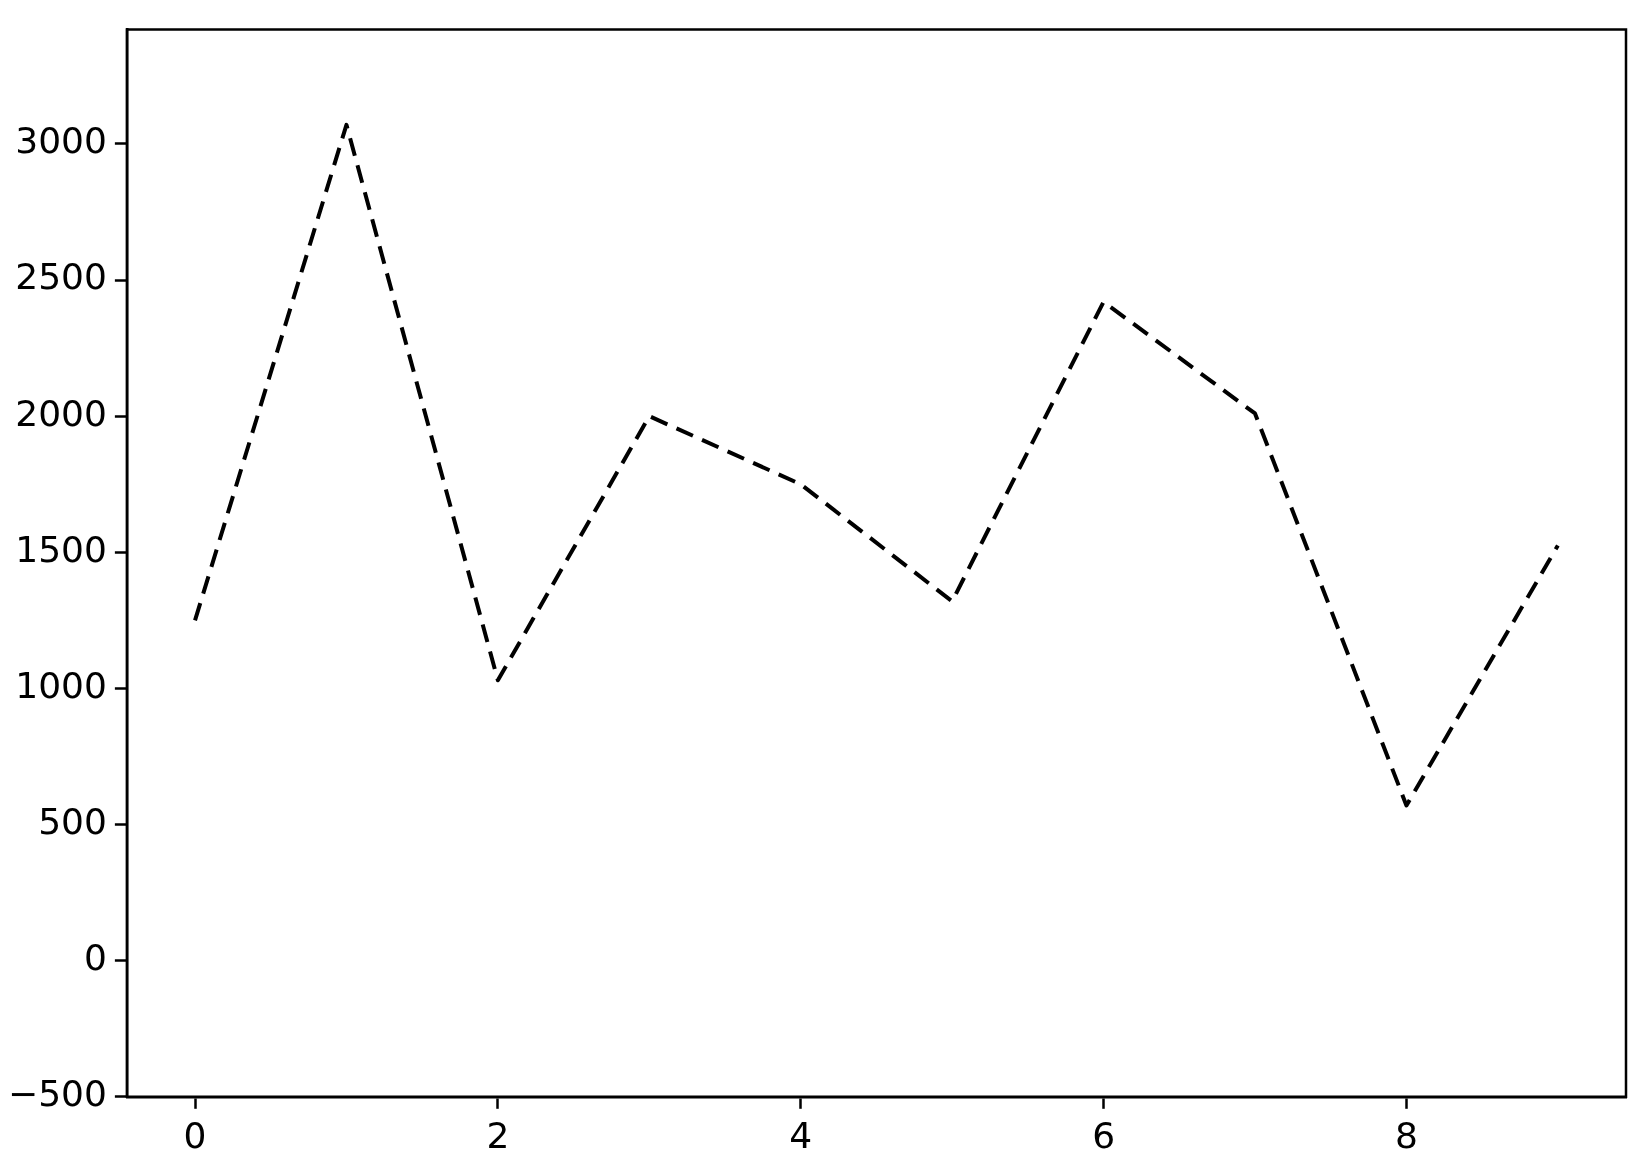 The width and height of the screenshot is (1630, 1172). I want to click on y-tick-label: 2500, so click(61, 277).